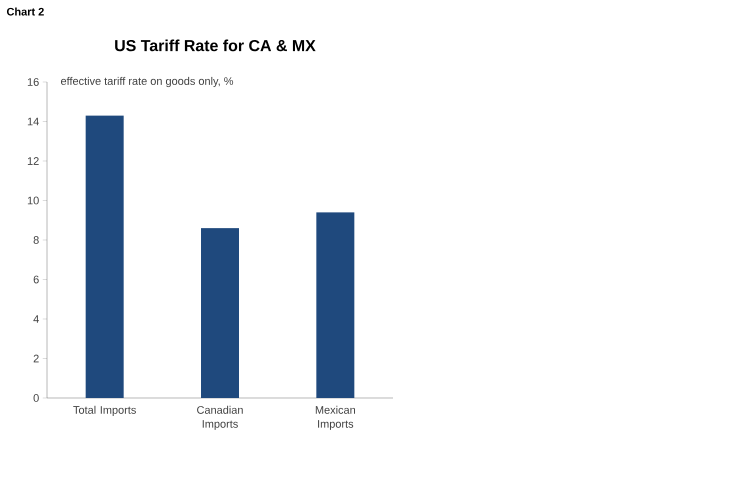 Image resolution: width=749 pixels, height=482 pixels. What do you see at coordinates (25, 12) in the screenshot?
I see `caption: Chart 2` at bounding box center [25, 12].